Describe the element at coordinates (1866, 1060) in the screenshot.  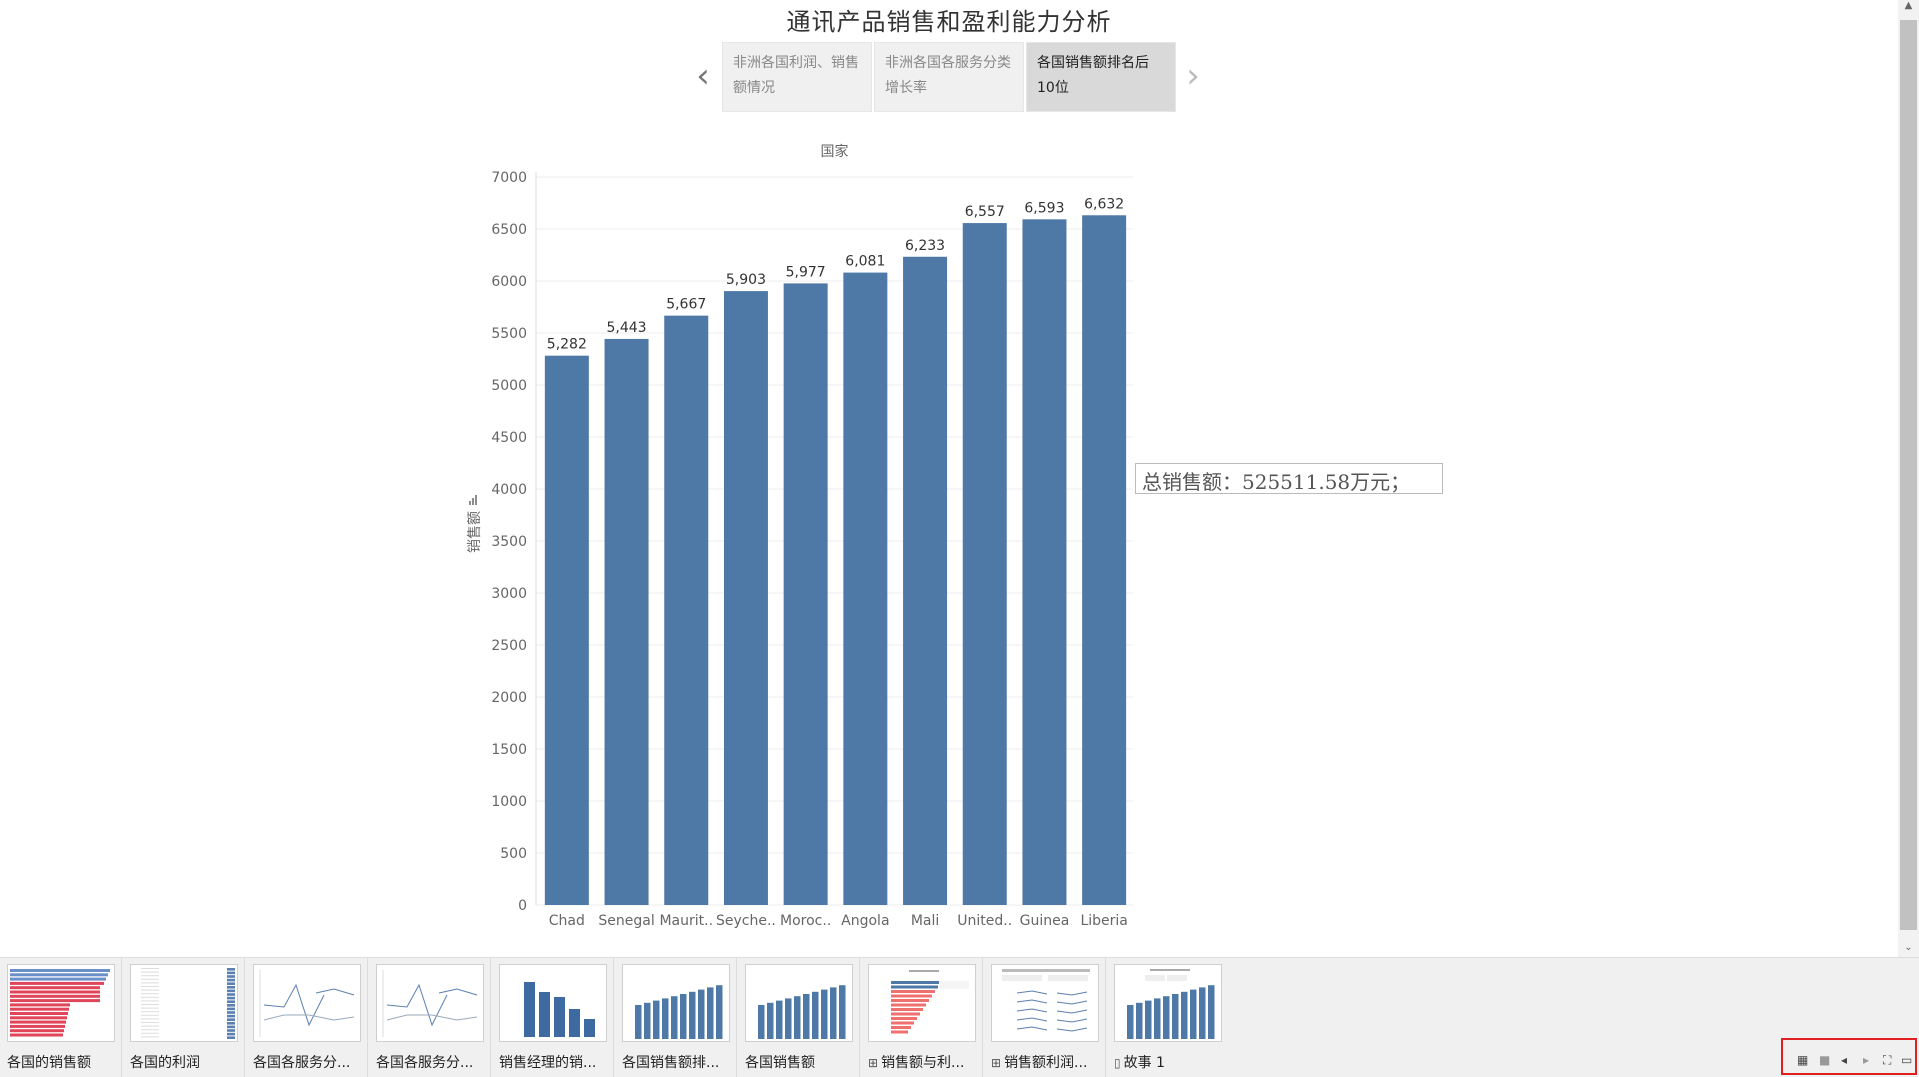
I see `next-sheet-icon: ▸` at that location.